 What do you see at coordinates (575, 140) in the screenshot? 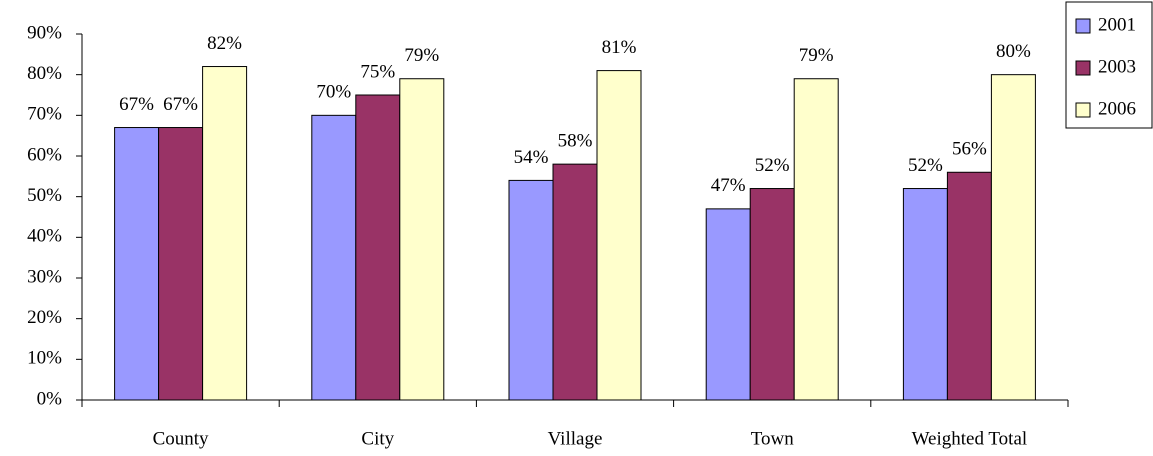
I see `value-label: 58%` at bounding box center [575, 140].